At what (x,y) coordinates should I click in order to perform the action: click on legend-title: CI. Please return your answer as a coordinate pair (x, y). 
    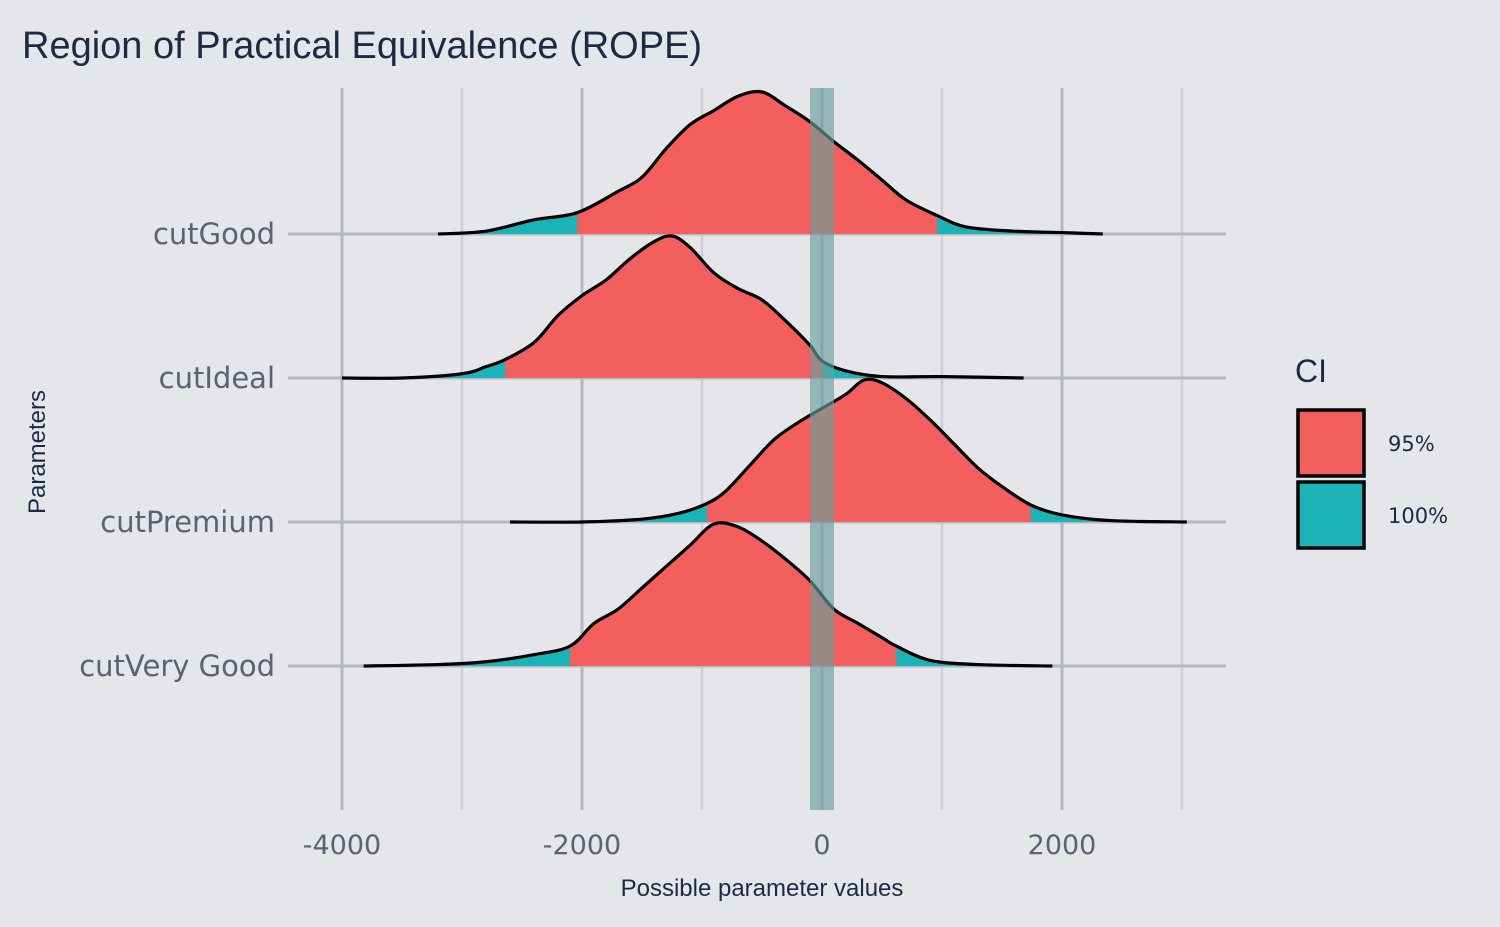
    Looking at the image, I should click on (1311, 371).